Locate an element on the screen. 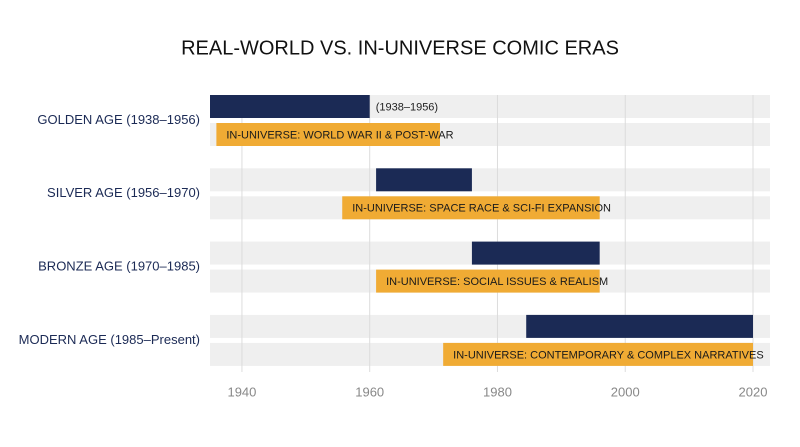  annotation: (1938–1956) is located at coordinates (407, 107).